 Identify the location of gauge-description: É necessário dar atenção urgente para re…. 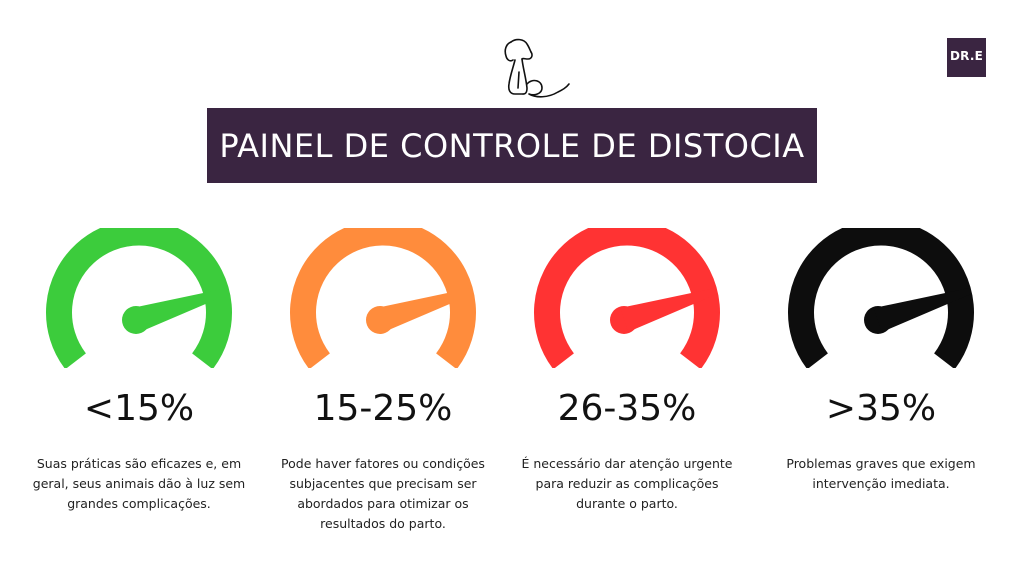
(627, 483).